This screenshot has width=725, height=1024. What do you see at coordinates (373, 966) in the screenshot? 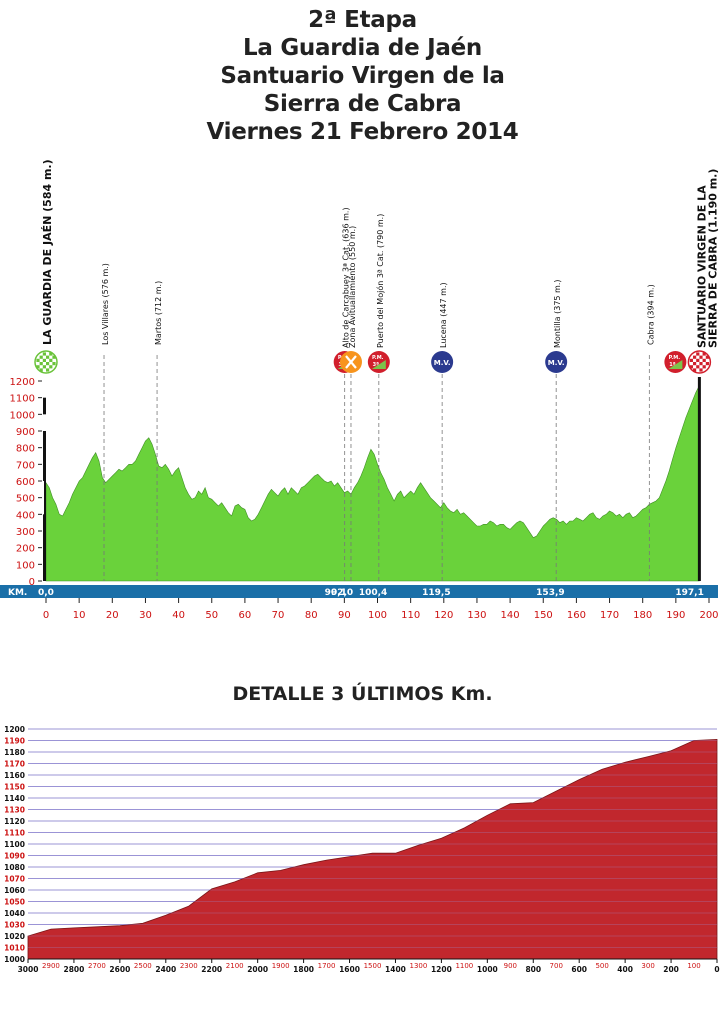
I see `x-minor-tick-label: 1500` at bounding box center [373, 966].